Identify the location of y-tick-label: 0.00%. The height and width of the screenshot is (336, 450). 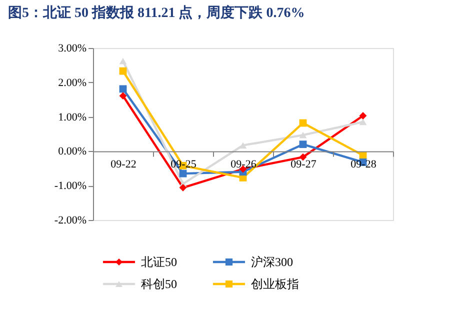
(72, 152).